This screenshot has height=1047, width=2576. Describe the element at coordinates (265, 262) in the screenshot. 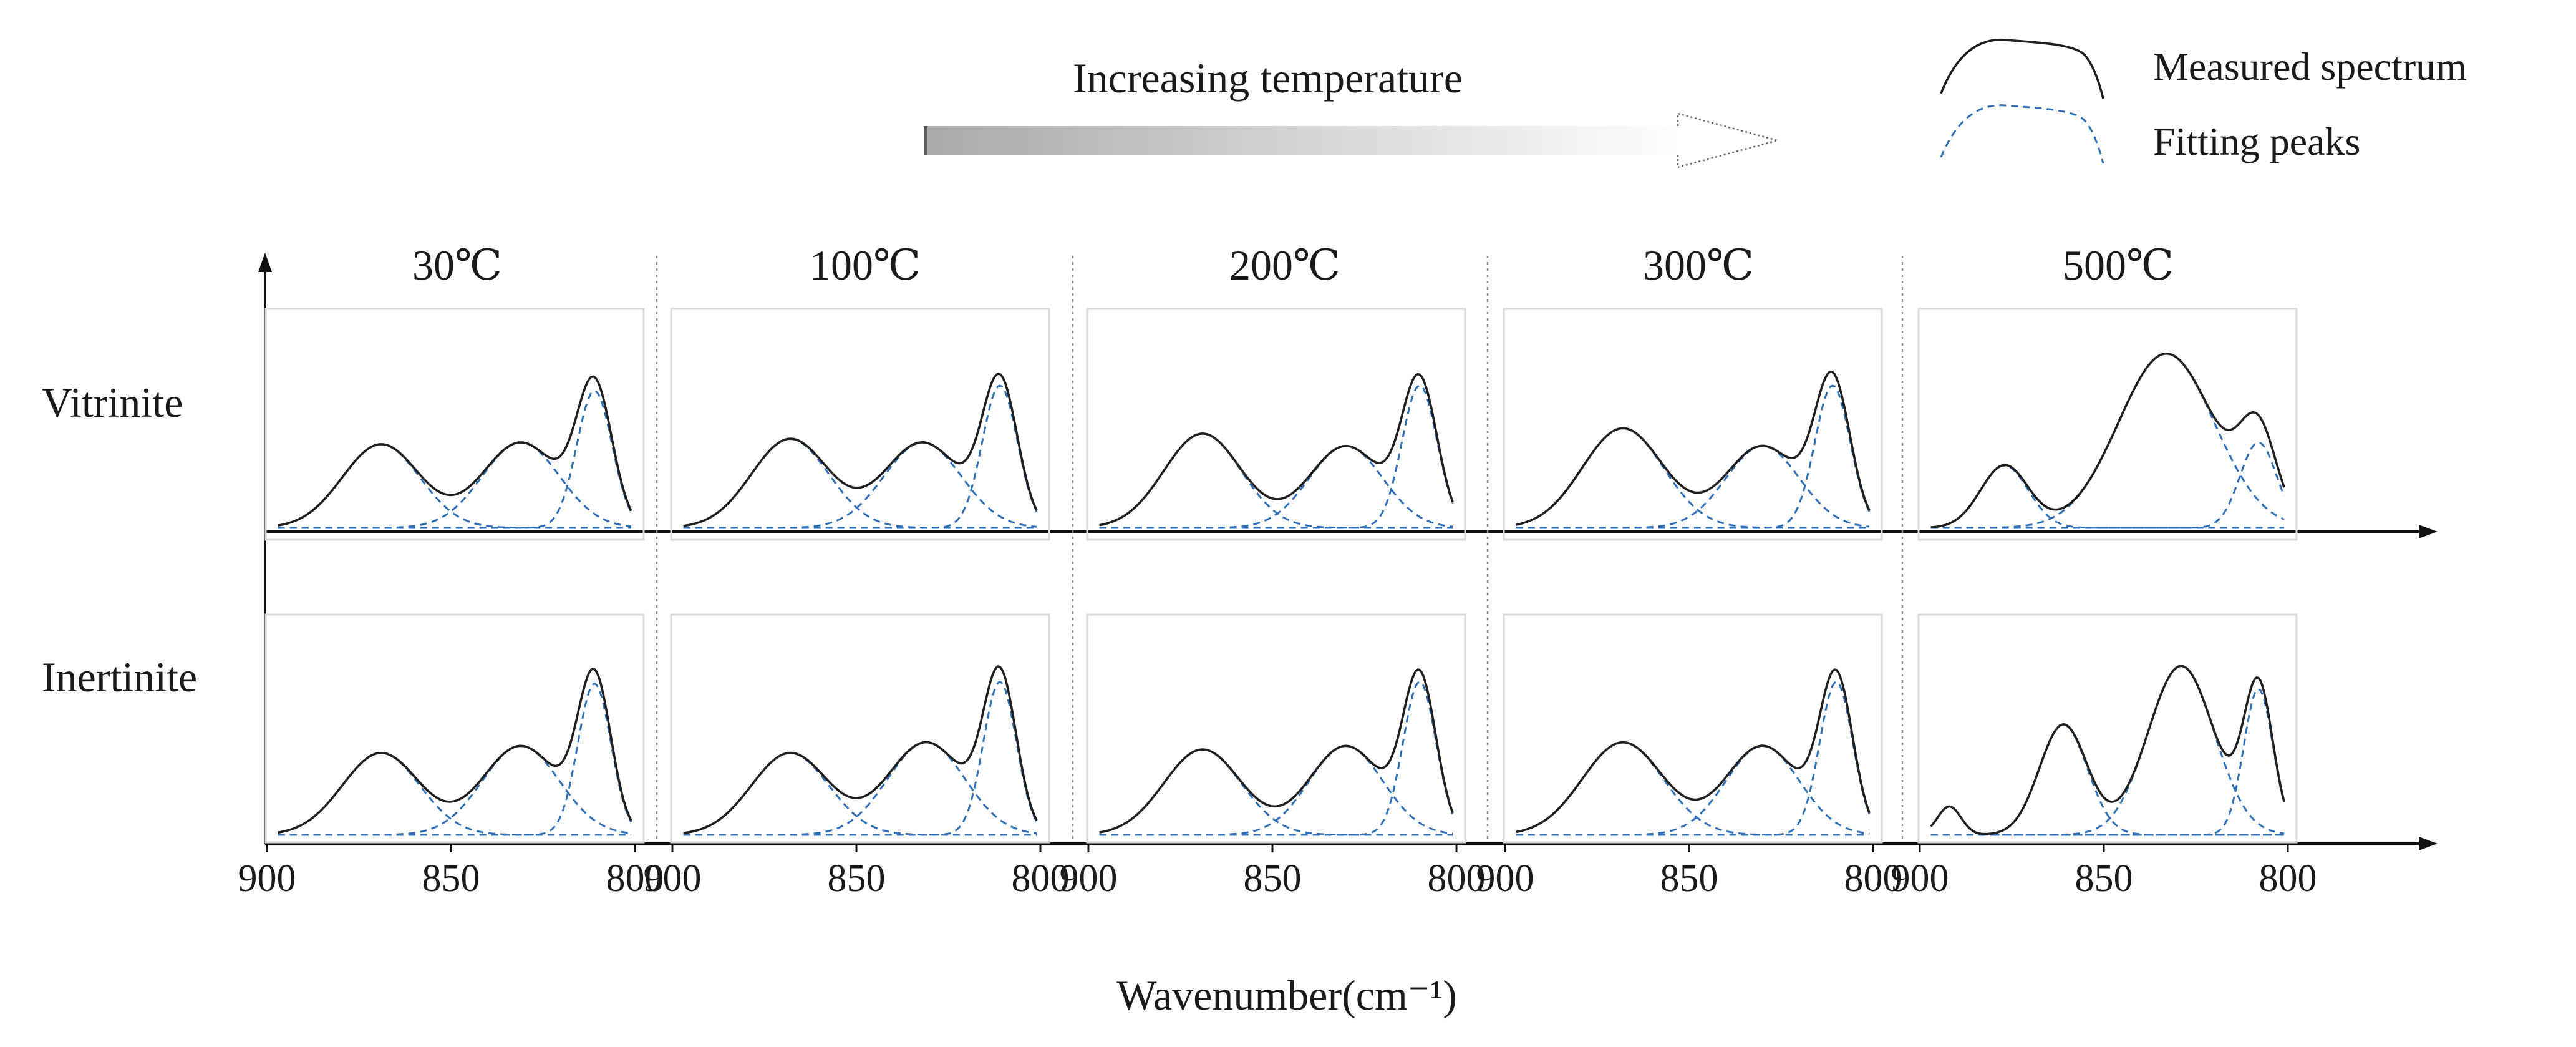

I see `y-axis-arrow` at that location.